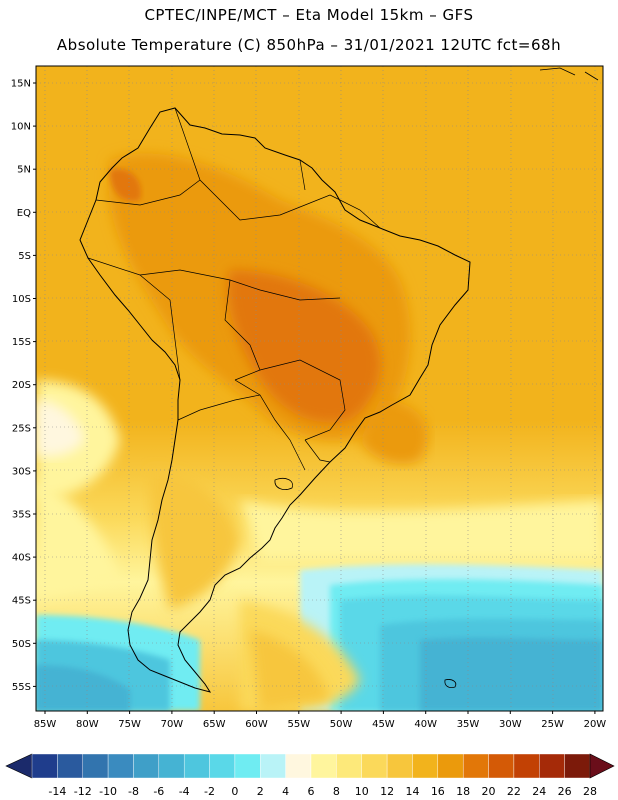  Describe the element at coordinates (83, 791) in the screenshot. I see `colorbar-label: -12` at that location.